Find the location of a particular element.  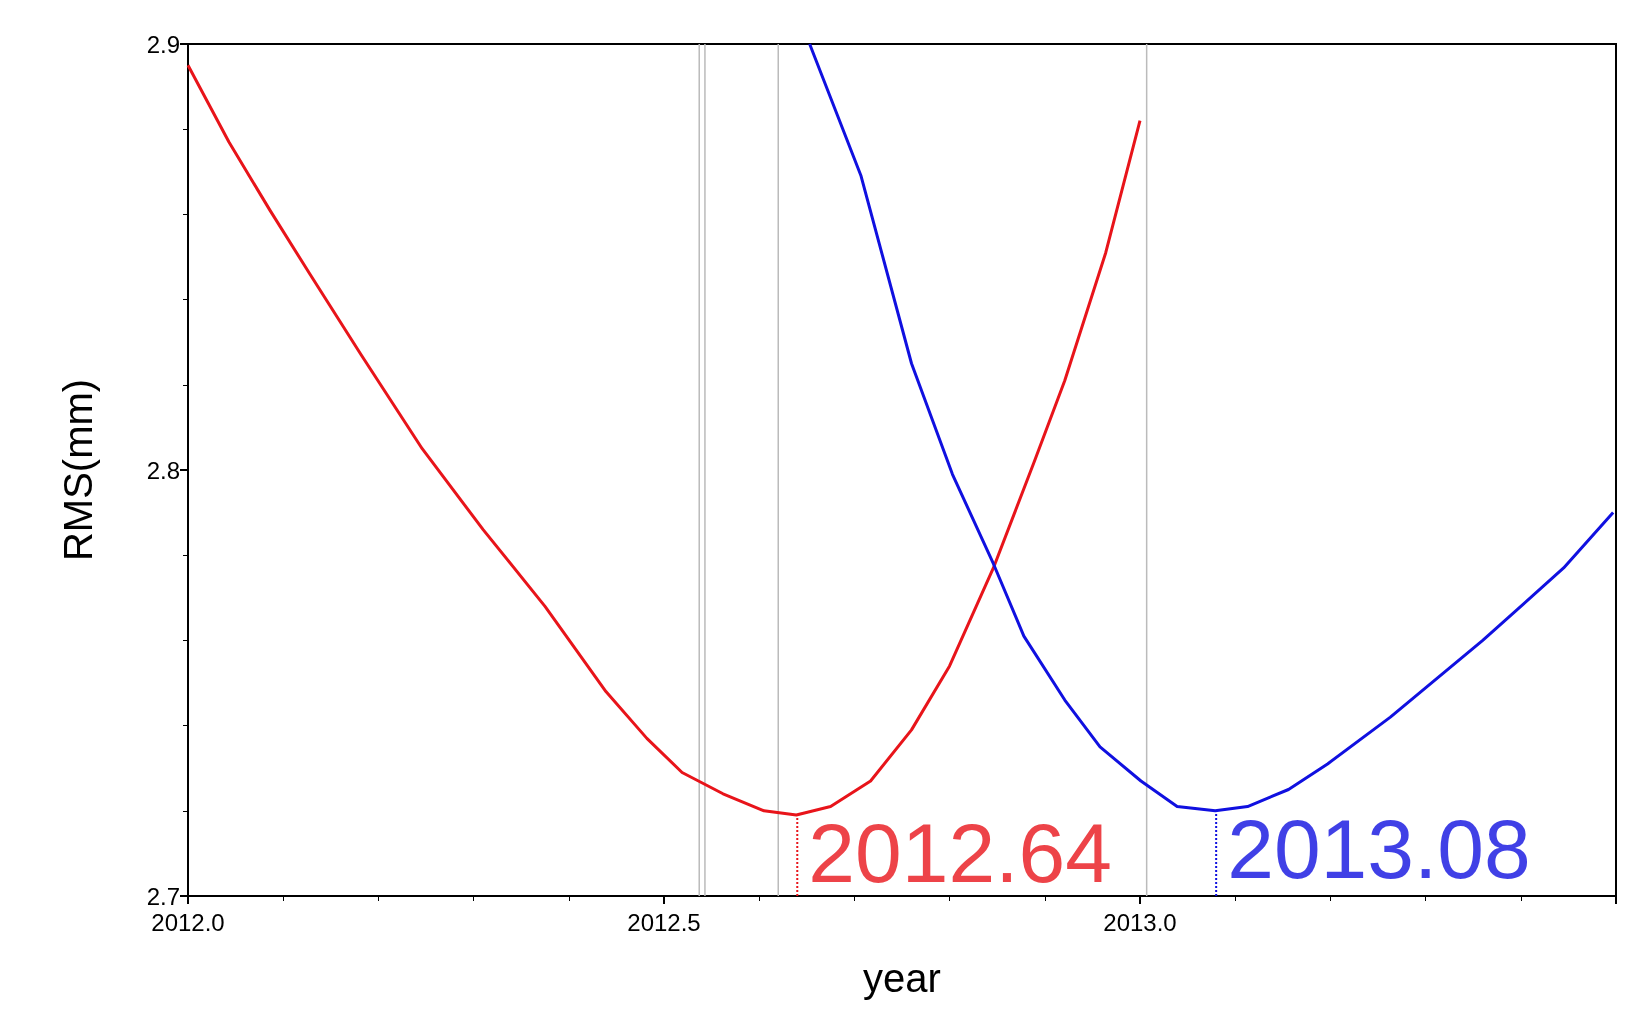

y-tick-label: 2.7 is located at coordinates (163, 896).